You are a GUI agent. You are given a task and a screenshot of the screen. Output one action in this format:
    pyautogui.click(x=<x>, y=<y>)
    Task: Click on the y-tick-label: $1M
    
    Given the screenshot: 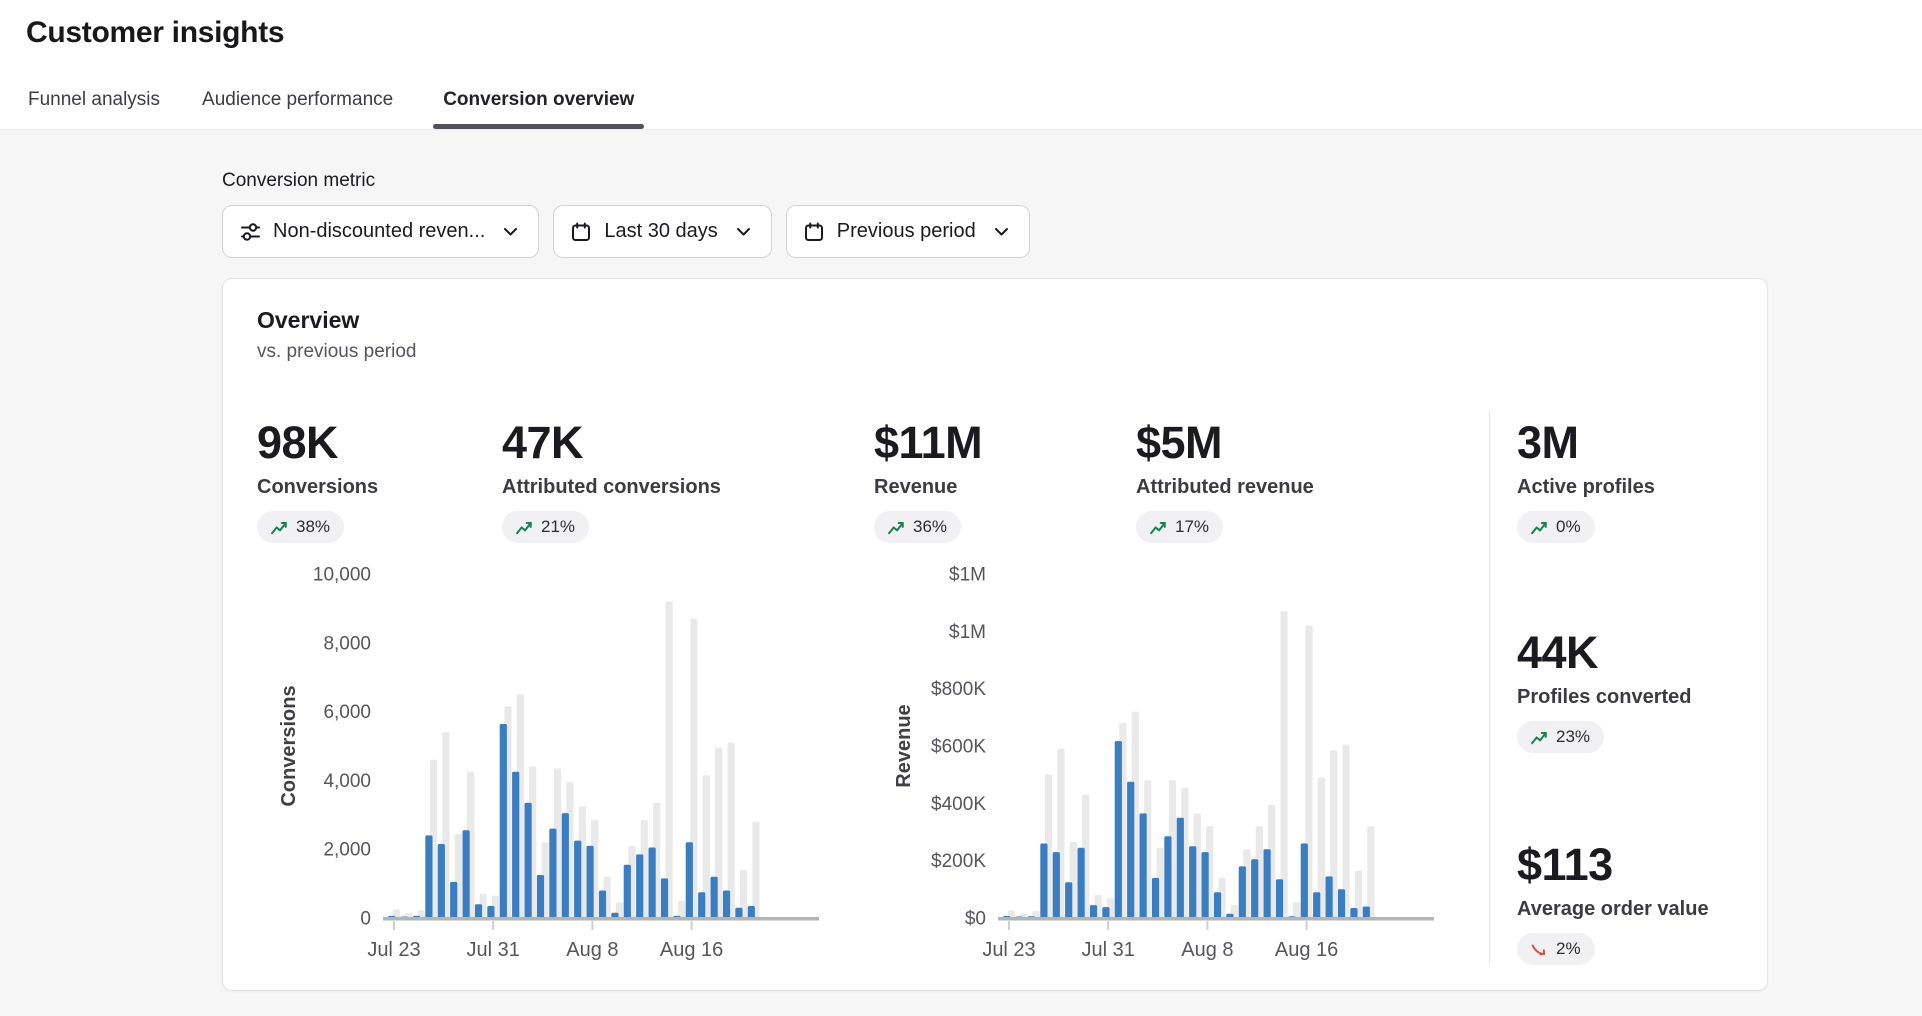 What is the action you would take?
    pyautogui.click(x=967, y=632)
    